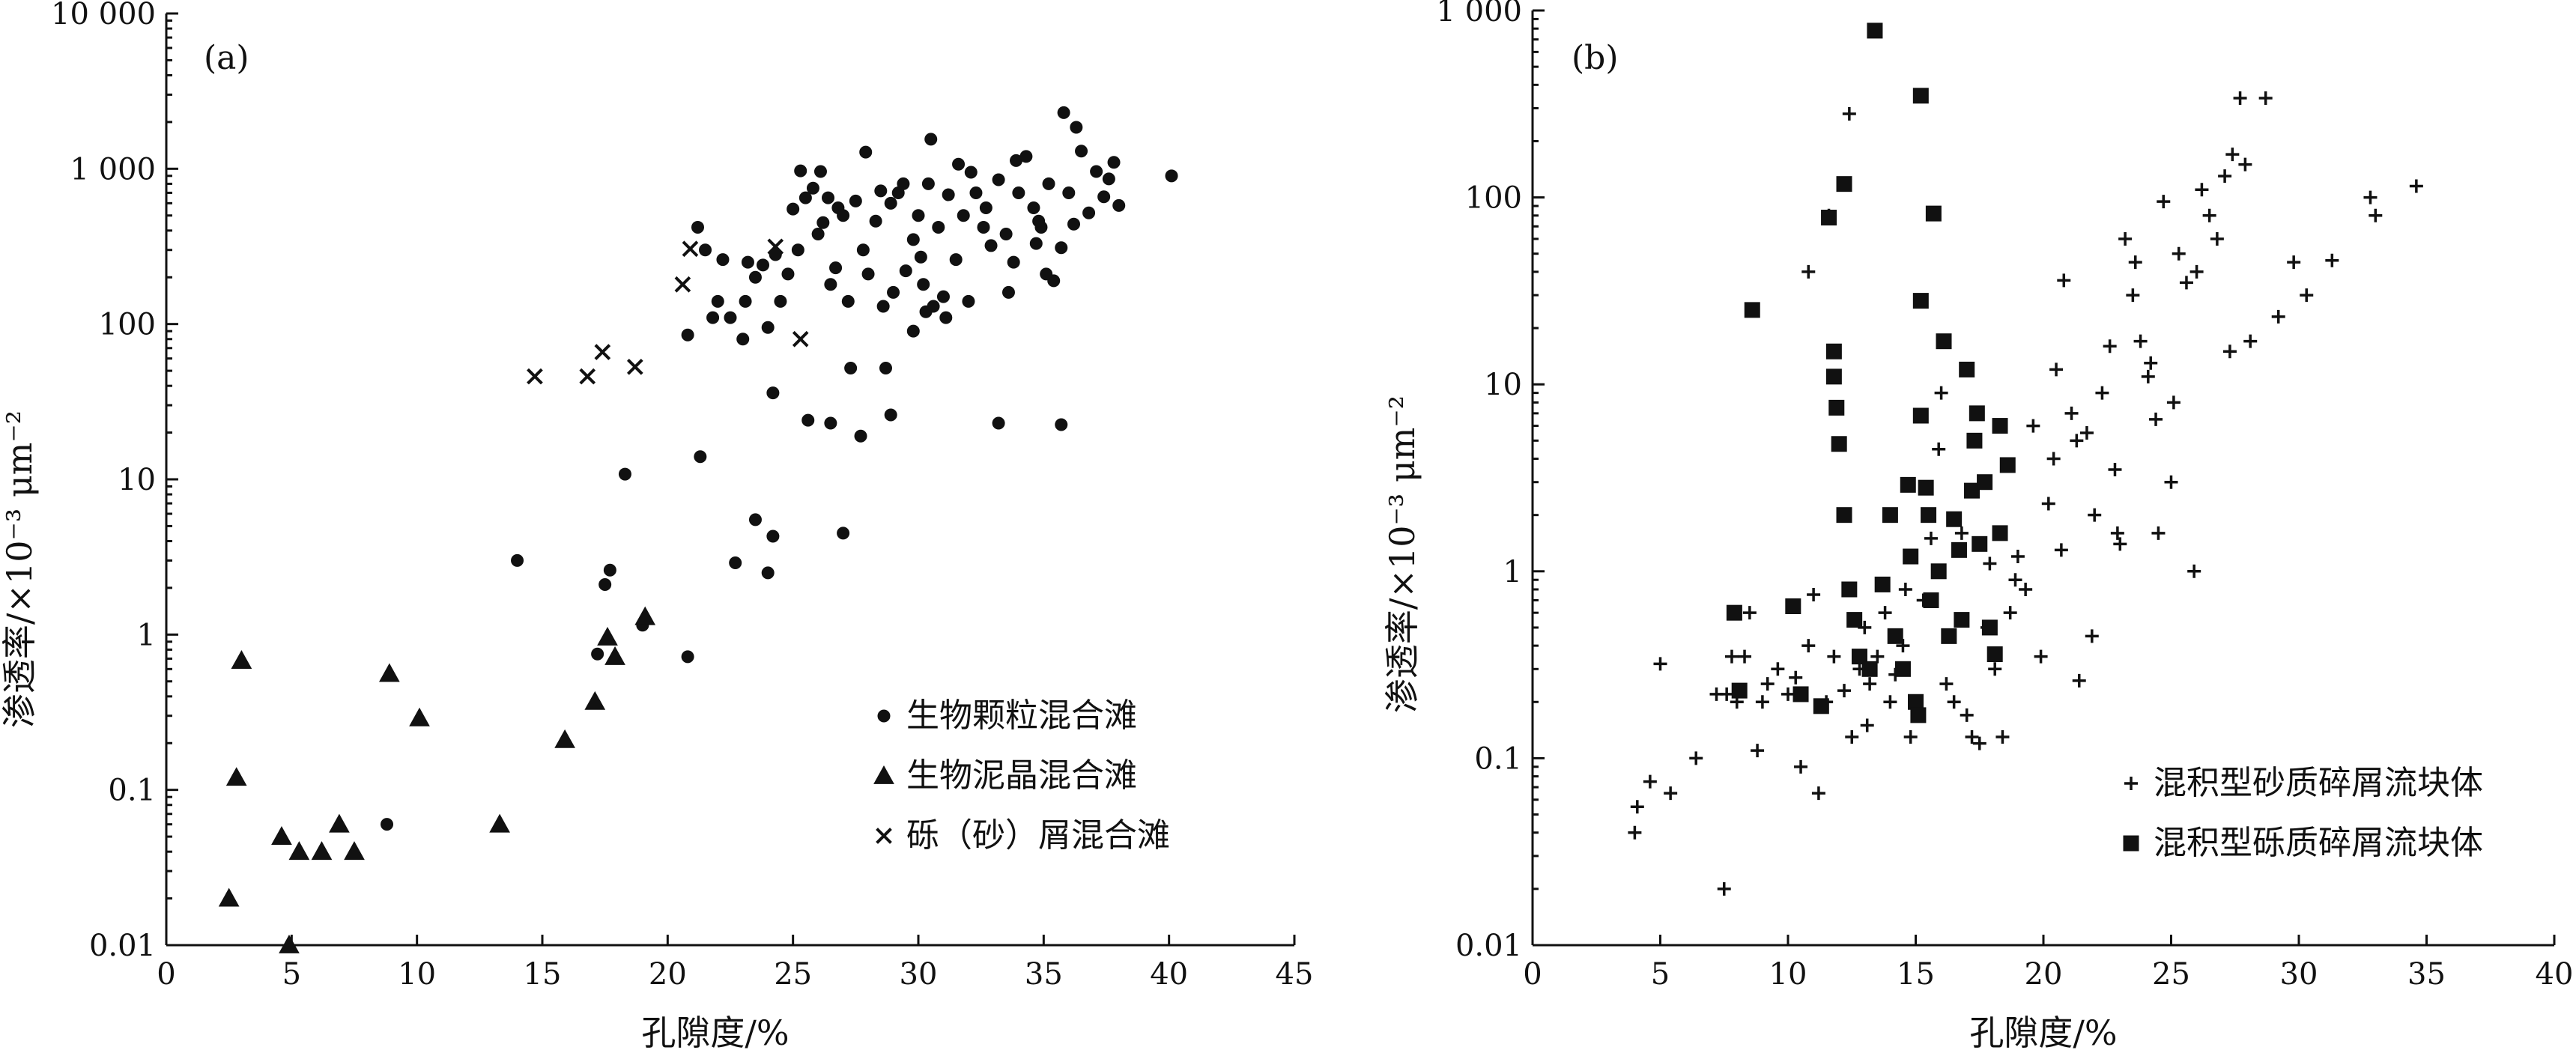 Image resolution: width=2576 pixels, height=1056 pixels. I want to click on panel-a-series-3-point, so click(634, 367).